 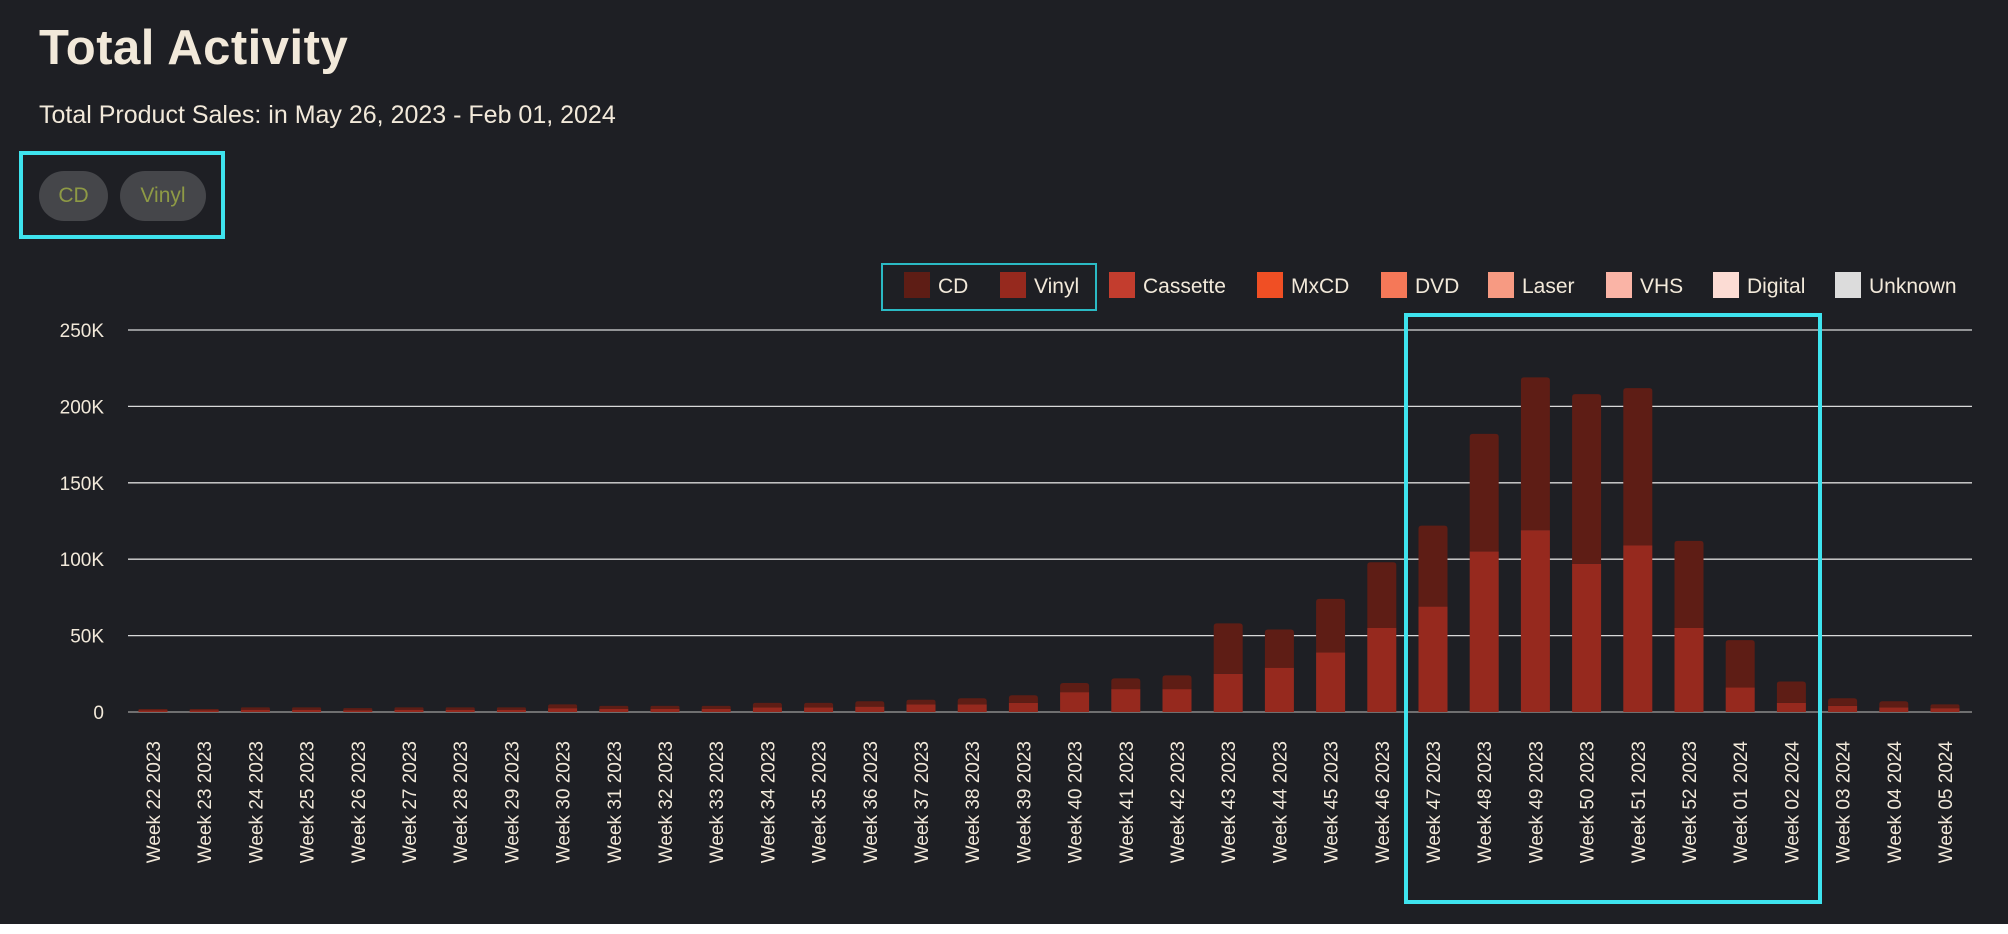 I want to click on page-title: Total Activity, so click(x=194, y=48).